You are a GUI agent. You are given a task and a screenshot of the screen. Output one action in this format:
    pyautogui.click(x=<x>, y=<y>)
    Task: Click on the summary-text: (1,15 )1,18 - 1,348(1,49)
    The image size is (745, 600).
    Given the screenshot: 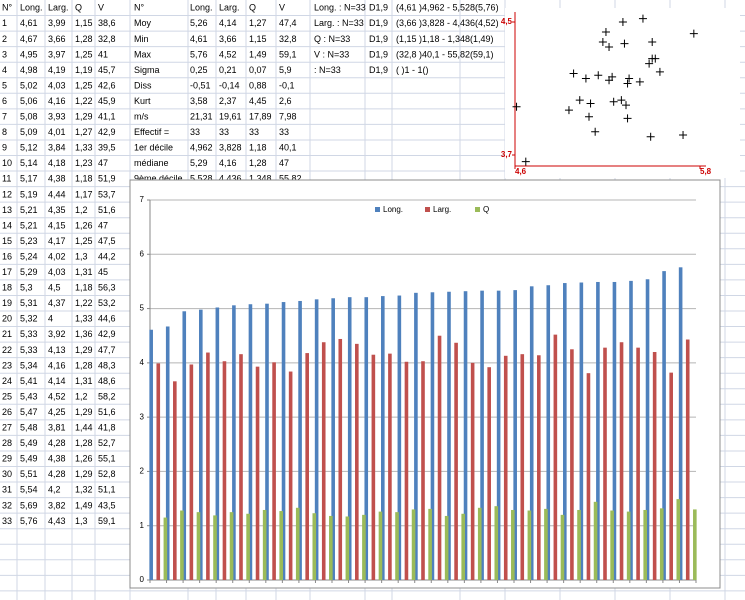 What is the action you would take?
    pyautogui.click(x=445, y=39)
    